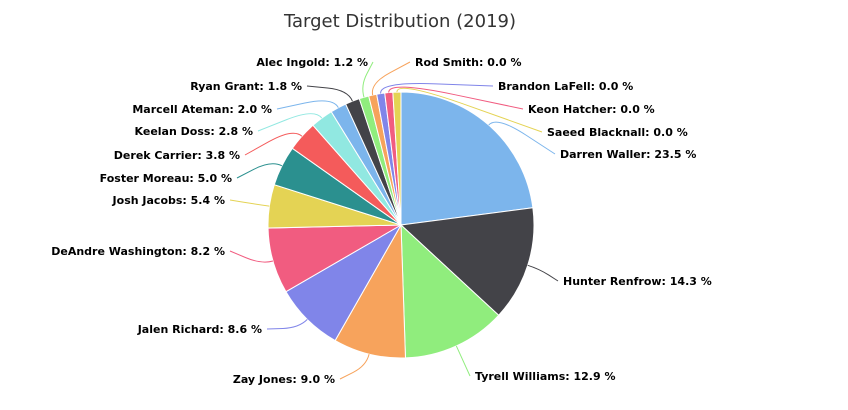 Image resolution: width=848 pixels, height=410 pixels. I want to click on connector-alec-ingold, so click(368, 79).